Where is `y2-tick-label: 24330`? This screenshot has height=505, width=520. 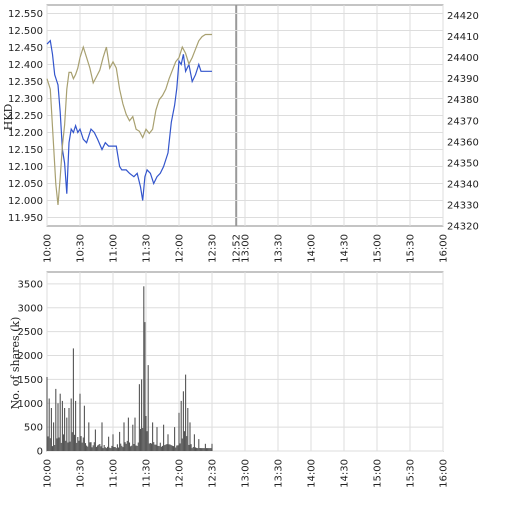
y2-tick-label: 24330 is located at coordinates (463, 205).